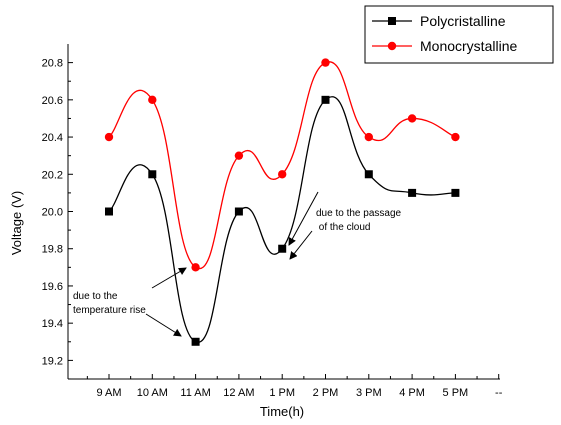  I want to click on y-tick-label: 19.6, so click(52, 287).